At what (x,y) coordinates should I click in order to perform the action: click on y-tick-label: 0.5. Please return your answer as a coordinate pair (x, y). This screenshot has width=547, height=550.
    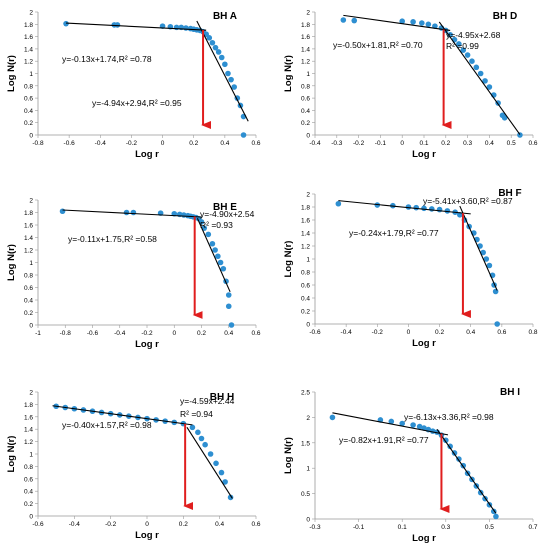
    Looking at the image, I should click on (305, 494).